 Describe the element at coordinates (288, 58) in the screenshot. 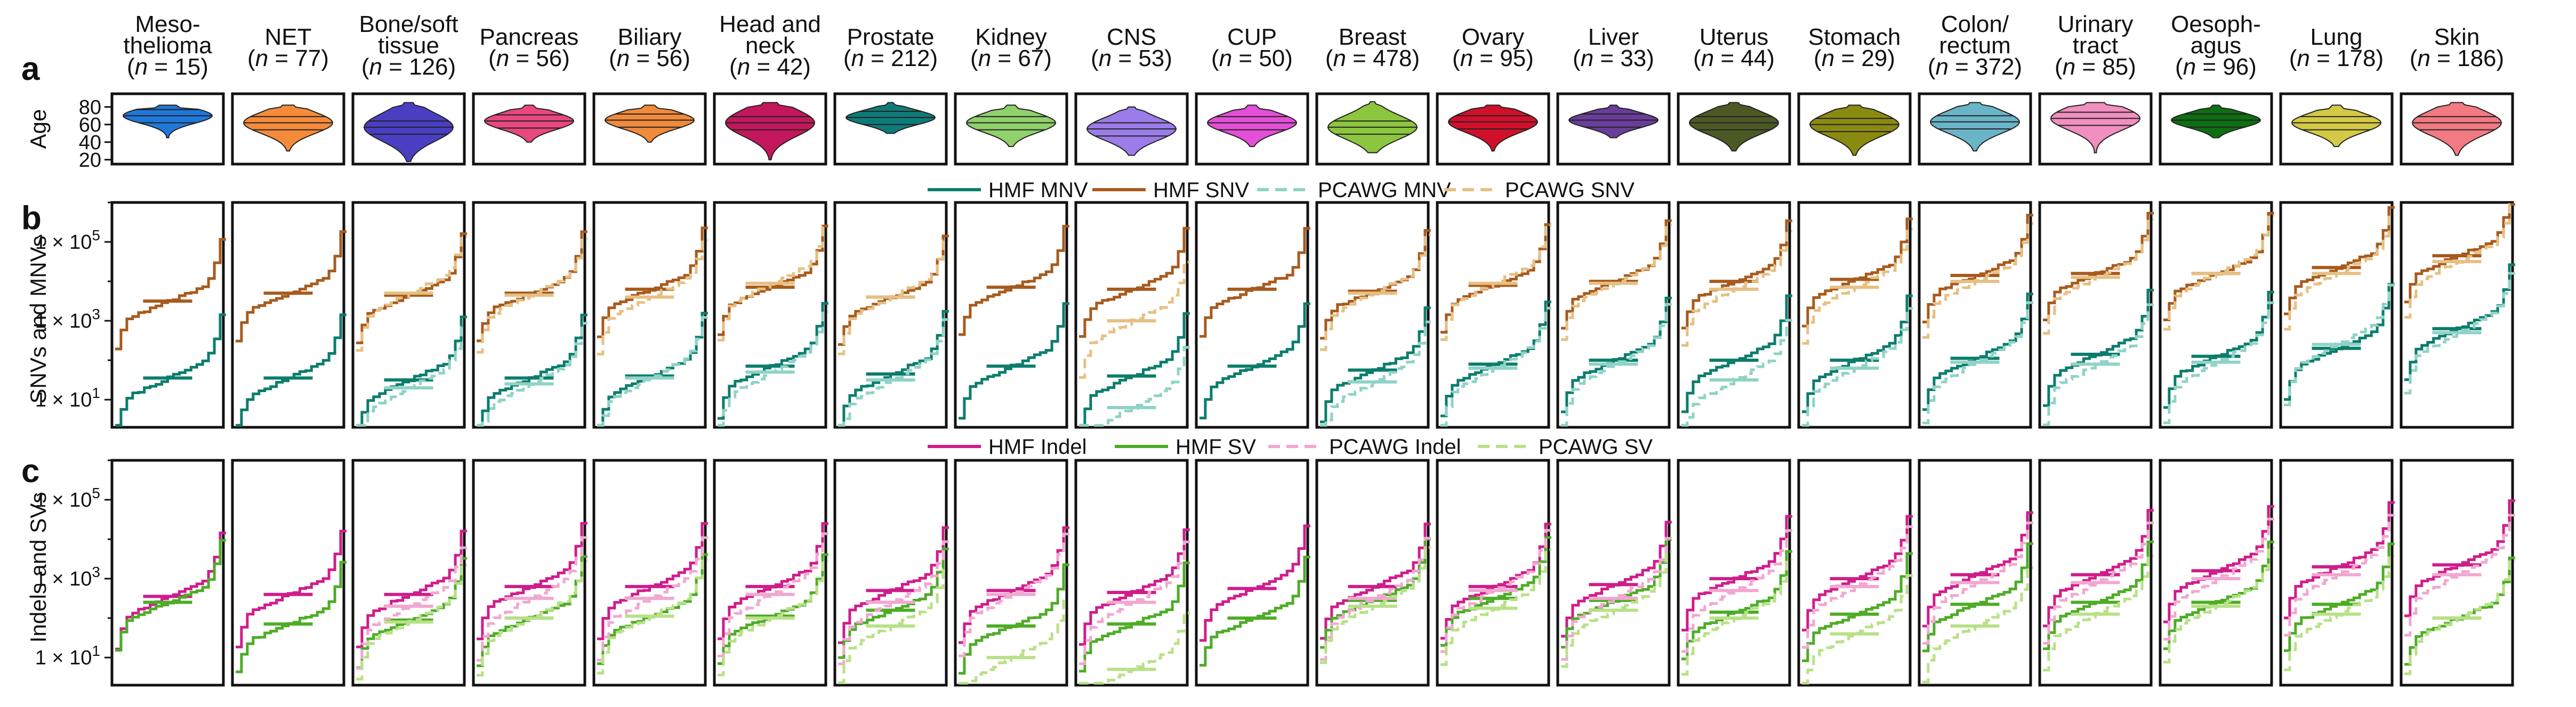

I see `header-n-1: (n = 77)` at that location.